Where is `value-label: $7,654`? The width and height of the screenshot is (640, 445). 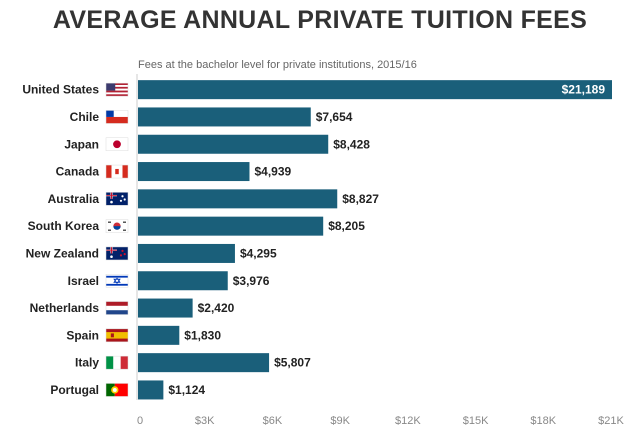 value-label: $7,654 is located at coordinates (334, 117).